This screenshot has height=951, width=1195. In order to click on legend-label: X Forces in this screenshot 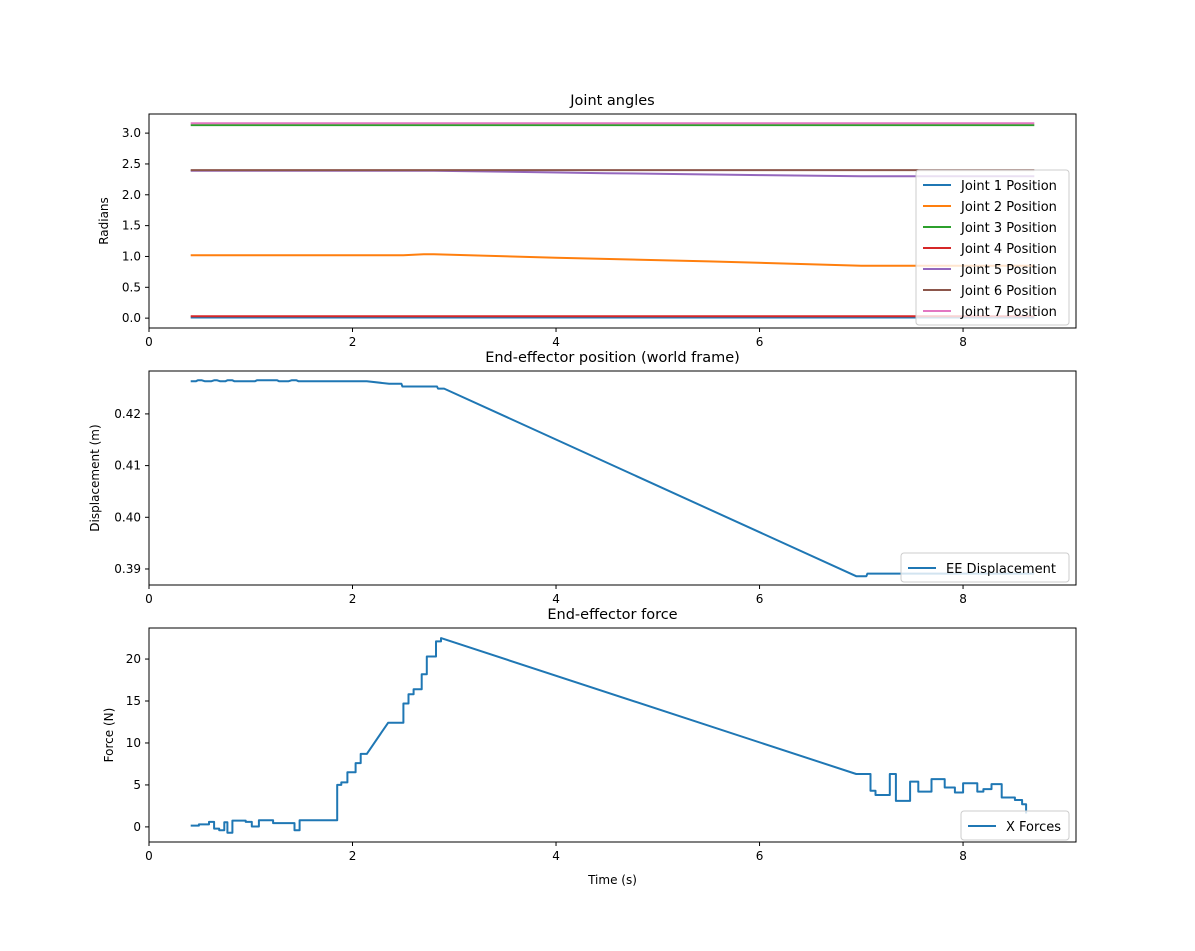, I will do `click(1033, 827)`.